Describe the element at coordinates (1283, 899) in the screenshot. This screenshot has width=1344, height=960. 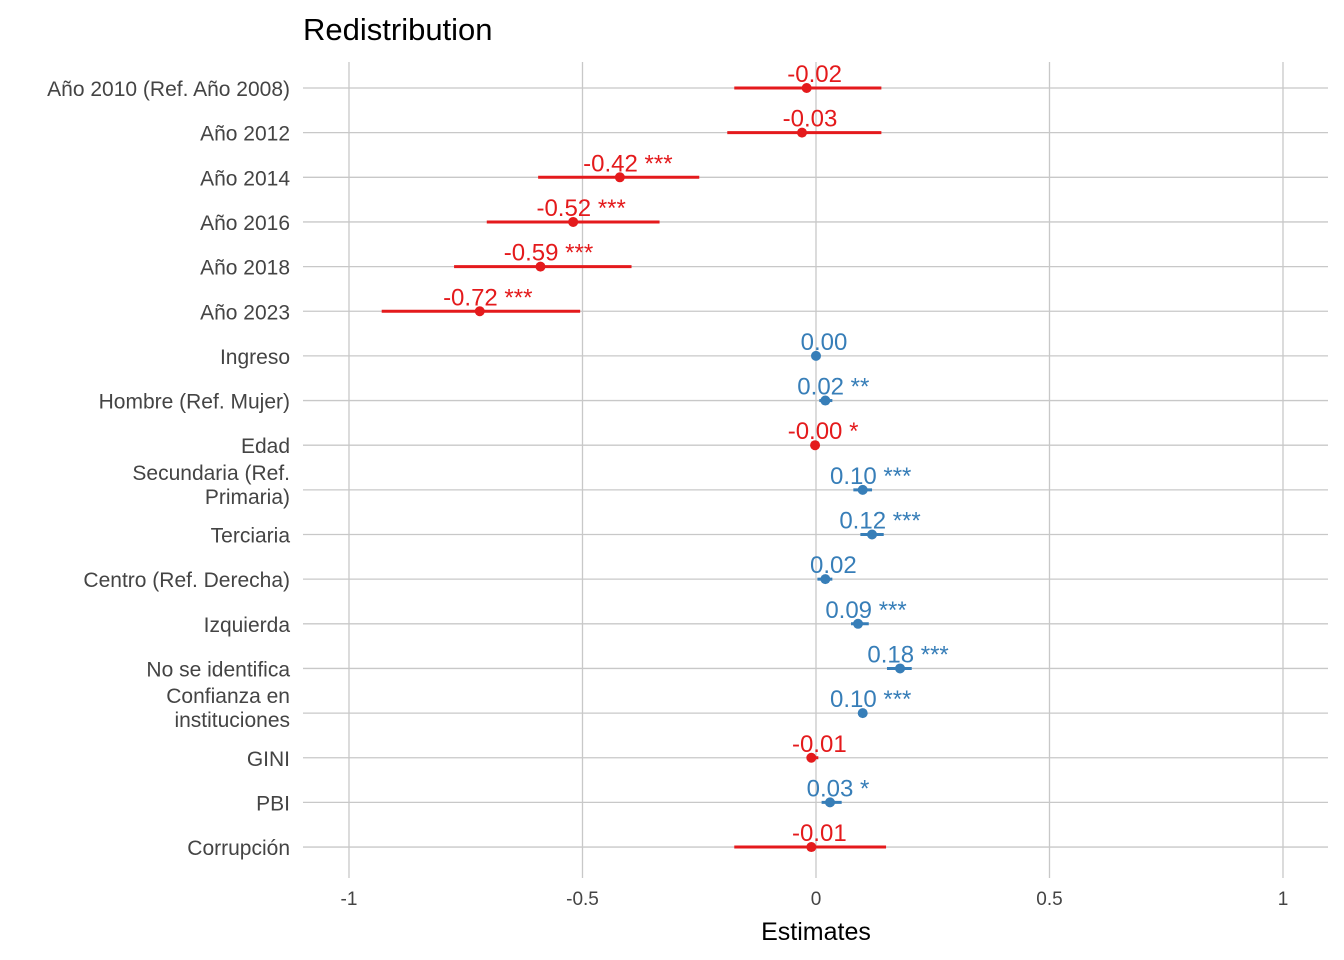
I see `x-tick-label: 1` at that location.